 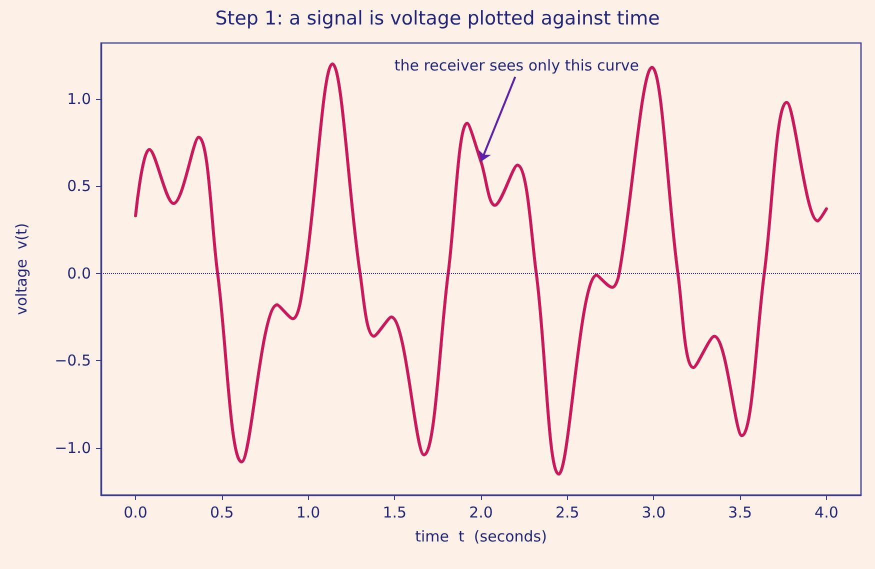 I want to click on annotation: the receiver sees only this curve, so click(x=517, y=65).